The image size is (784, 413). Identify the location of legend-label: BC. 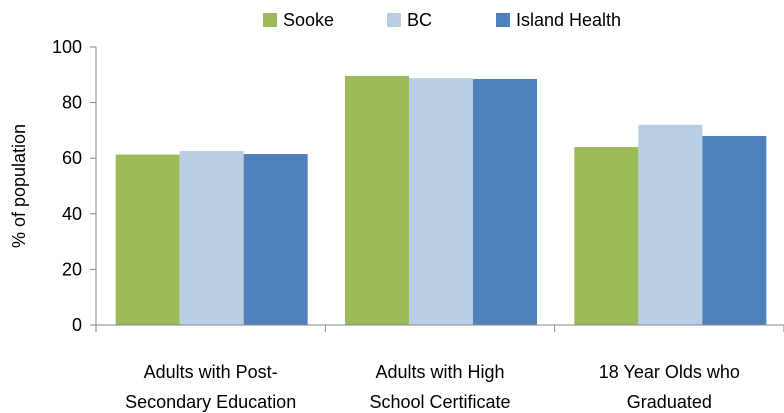
(419, 20).